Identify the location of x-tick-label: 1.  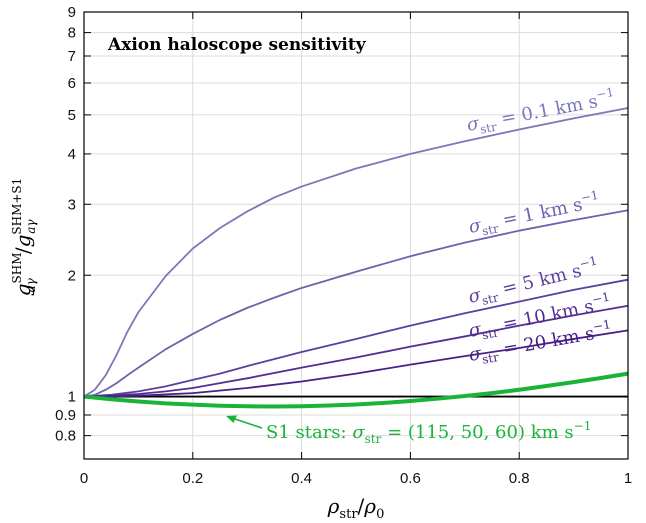
(628, 478).